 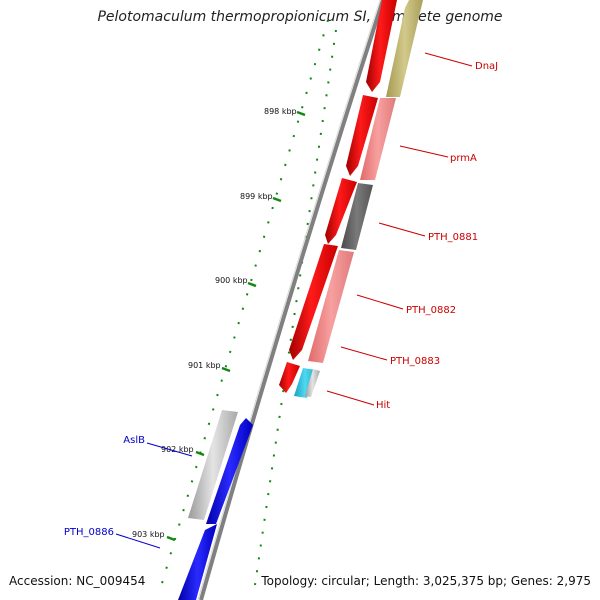 I want to click on gene-dark-gray, so click(x=357, y=216).